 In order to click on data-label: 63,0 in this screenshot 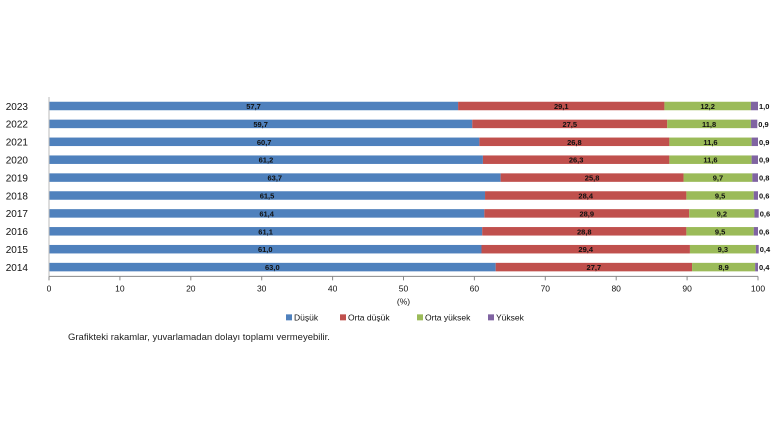, I will do `click(272, 267)`.